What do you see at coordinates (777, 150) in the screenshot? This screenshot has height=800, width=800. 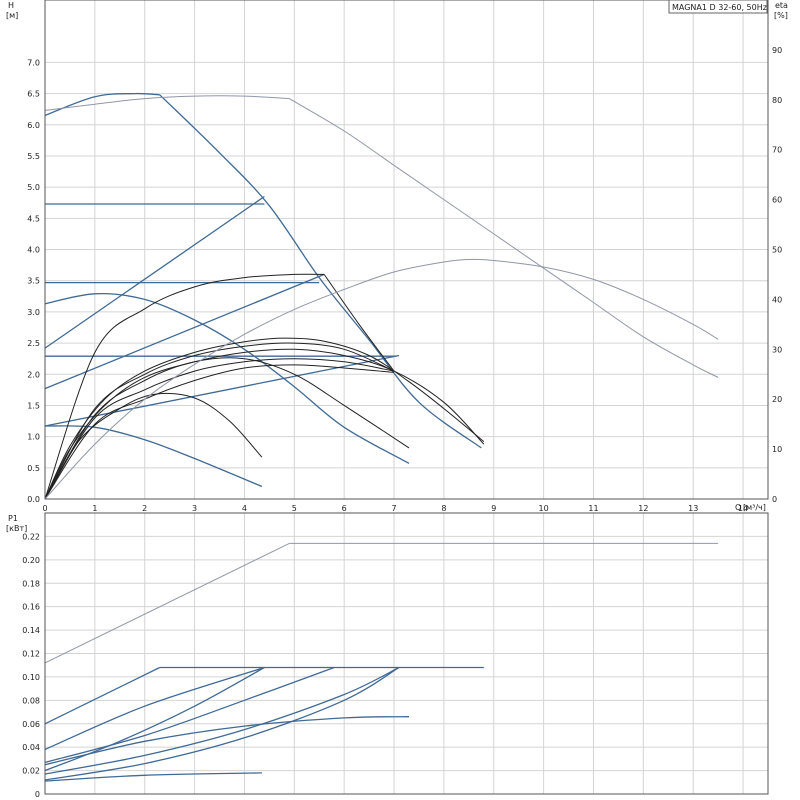 I see `eta-tick-label: 70` at bounding box center [777, 150].